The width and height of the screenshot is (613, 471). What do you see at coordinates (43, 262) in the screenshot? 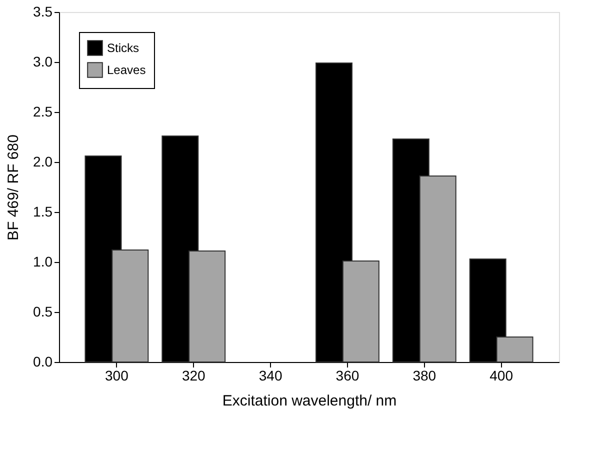
I see `y-tick-label: 1.0` at bounding box center [43, 262].